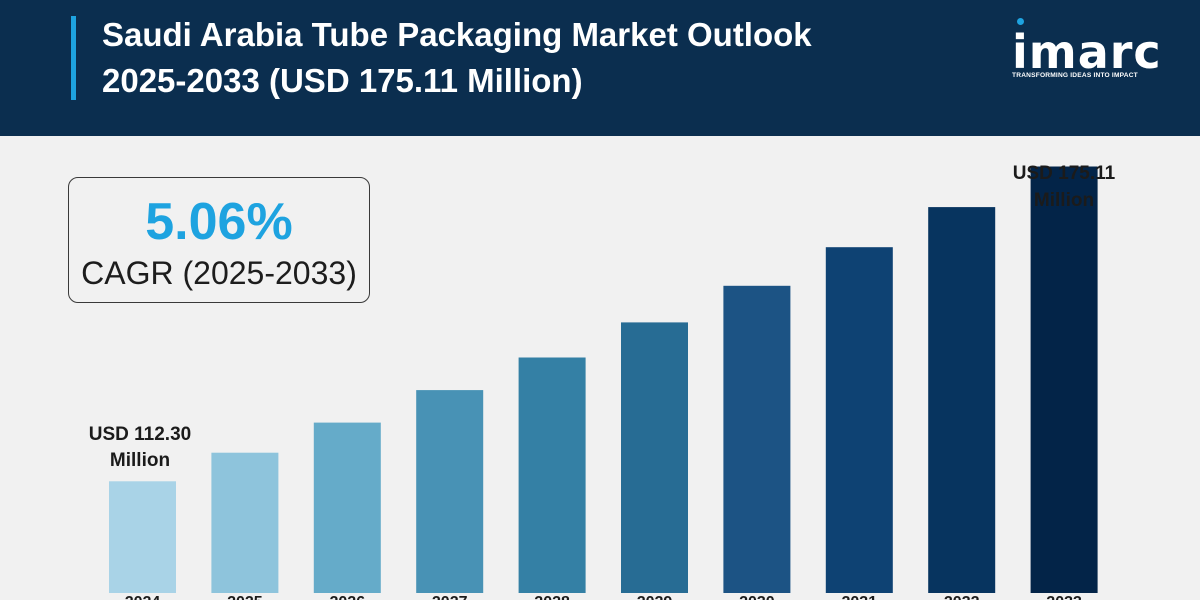 Image resolution: width=1200 pixels, height=600 pixels. I want to click on x-tick-2024: 2024, so click(143, 597).